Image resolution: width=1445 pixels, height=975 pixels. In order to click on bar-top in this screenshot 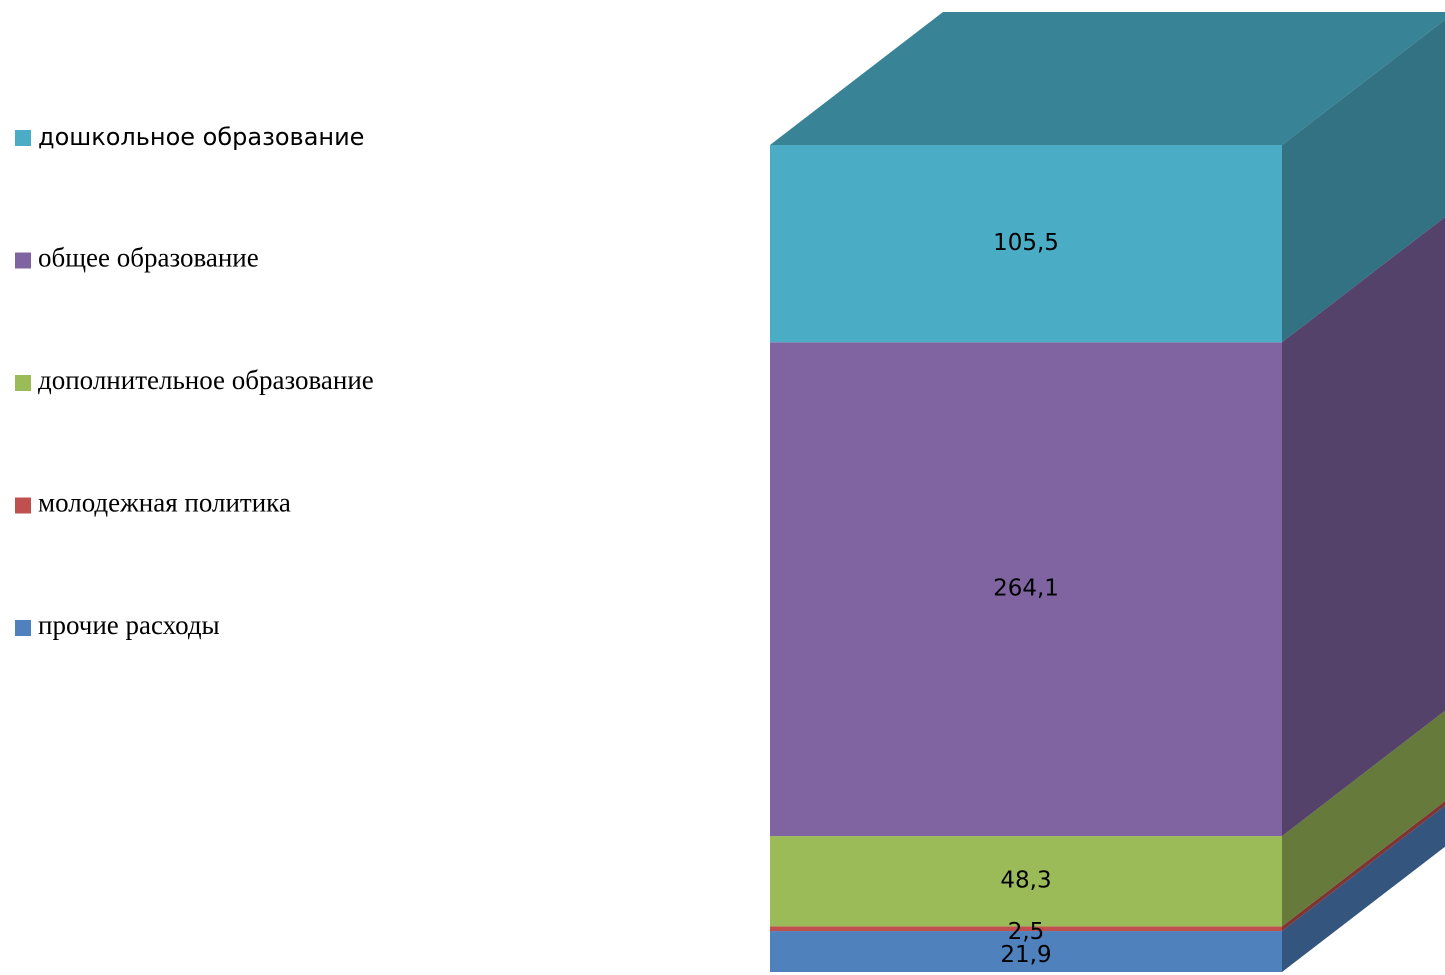, I will do `click(1107, 78)`.